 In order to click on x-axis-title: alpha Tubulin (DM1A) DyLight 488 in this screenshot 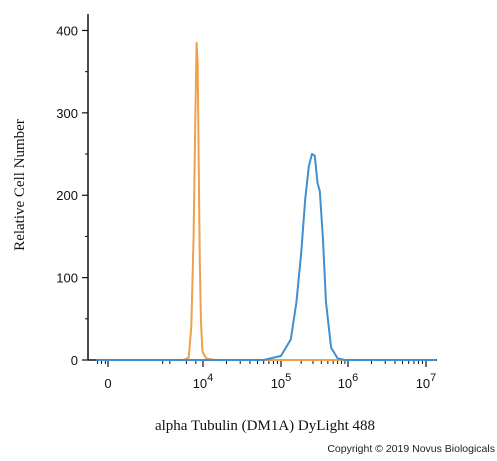, I will do `click(265, 426)`.